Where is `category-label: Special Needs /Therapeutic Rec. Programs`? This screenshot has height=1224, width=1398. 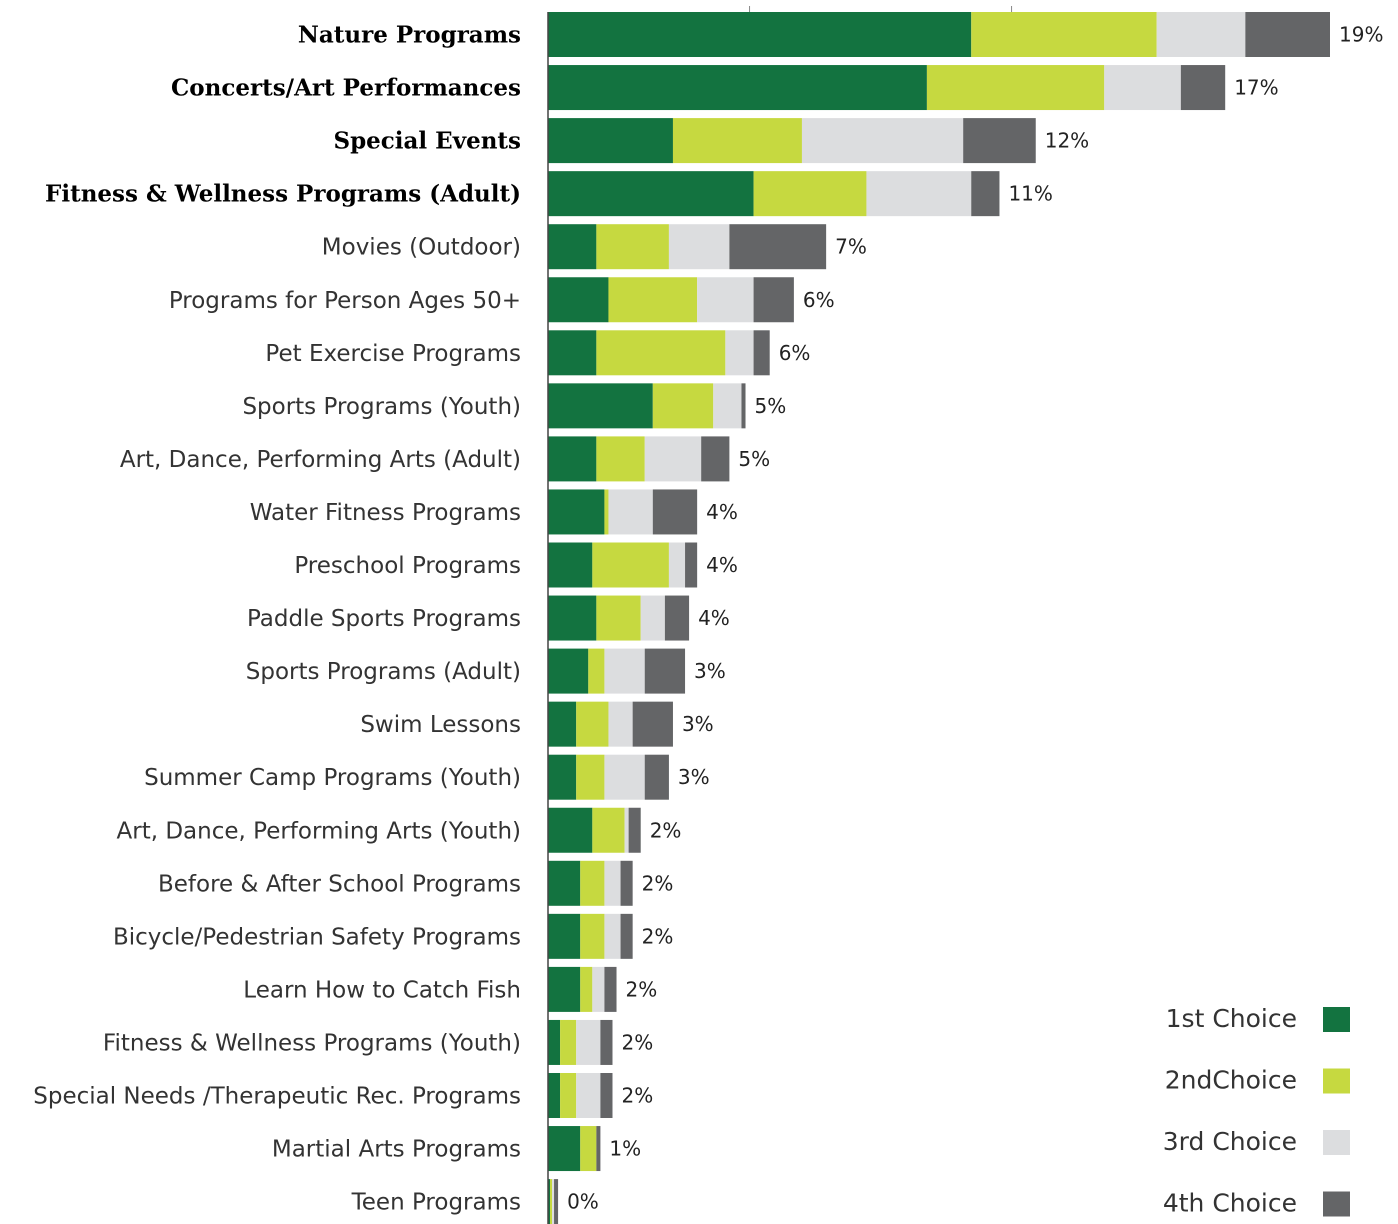 category-label: Special Needs /Therapeutic Rec. Programs is located at coordinates (277, 1097).